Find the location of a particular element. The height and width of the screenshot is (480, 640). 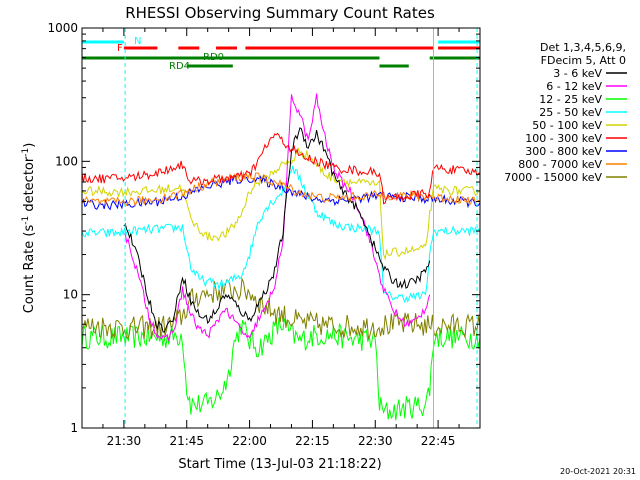

flag-rd0-label: RD0 is located at coordinates (213, 57).